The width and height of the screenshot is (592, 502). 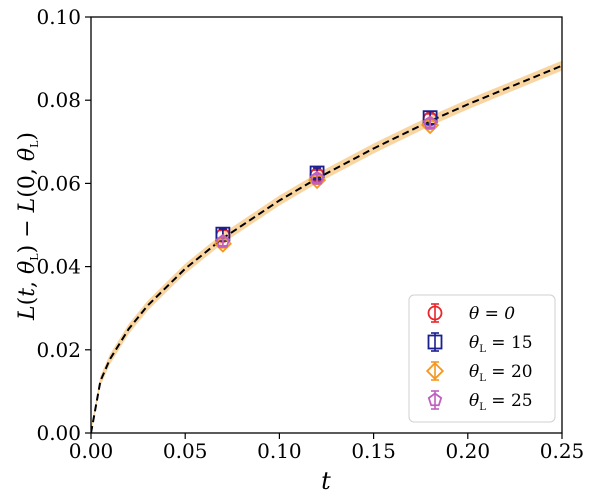 What do you see at coordinates (492, 314) in the screenshot?
I see `legend-label: θ = 0` at bounding box center [492, 314].